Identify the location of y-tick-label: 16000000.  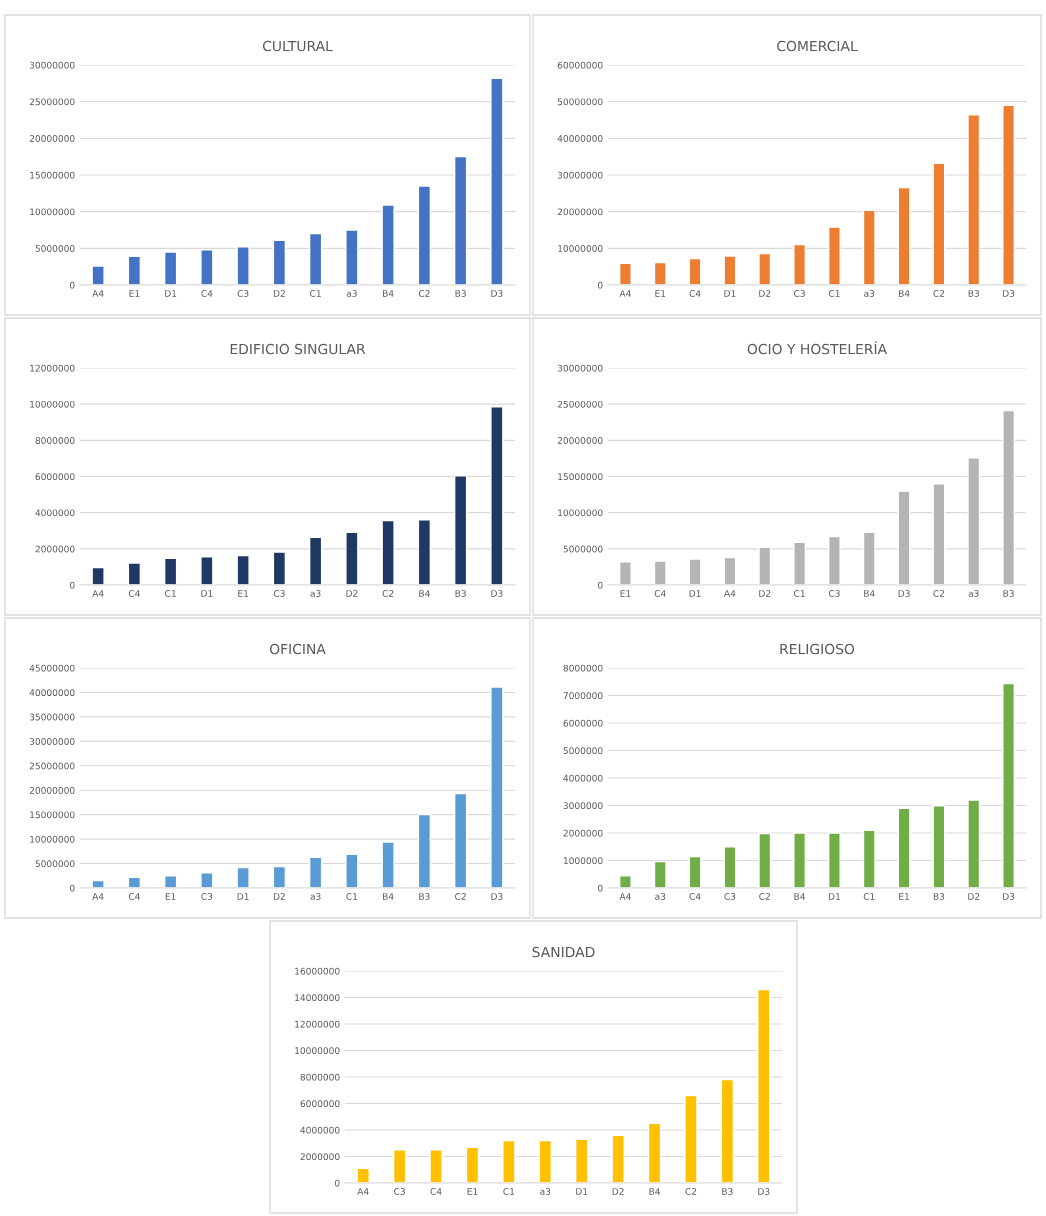
(317, 971).